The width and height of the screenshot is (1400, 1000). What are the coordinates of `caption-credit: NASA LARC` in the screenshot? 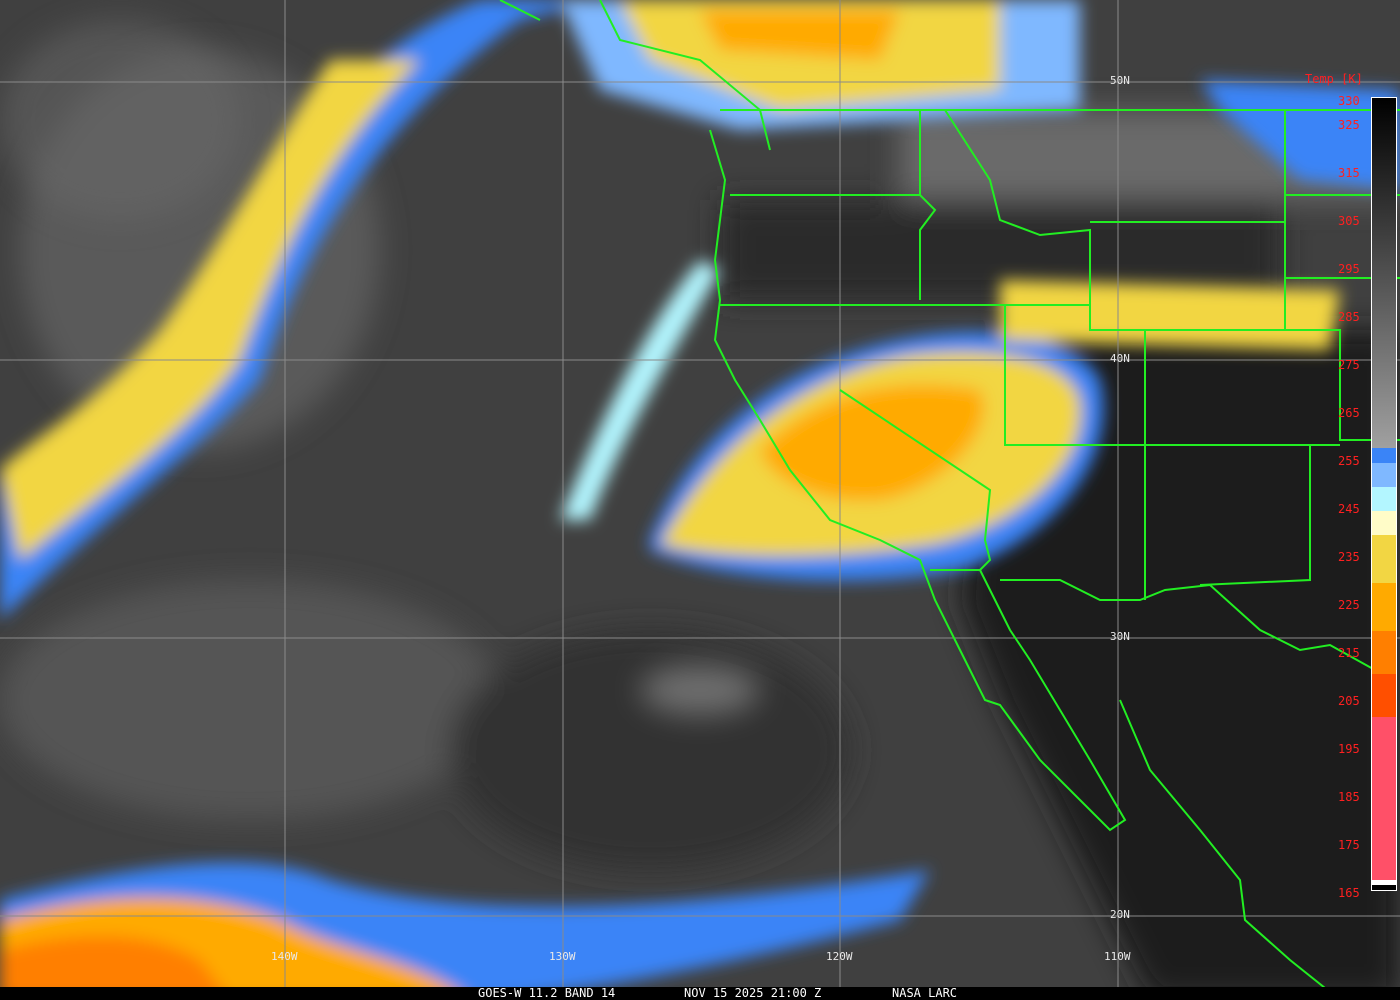 It's located at (925, 993).